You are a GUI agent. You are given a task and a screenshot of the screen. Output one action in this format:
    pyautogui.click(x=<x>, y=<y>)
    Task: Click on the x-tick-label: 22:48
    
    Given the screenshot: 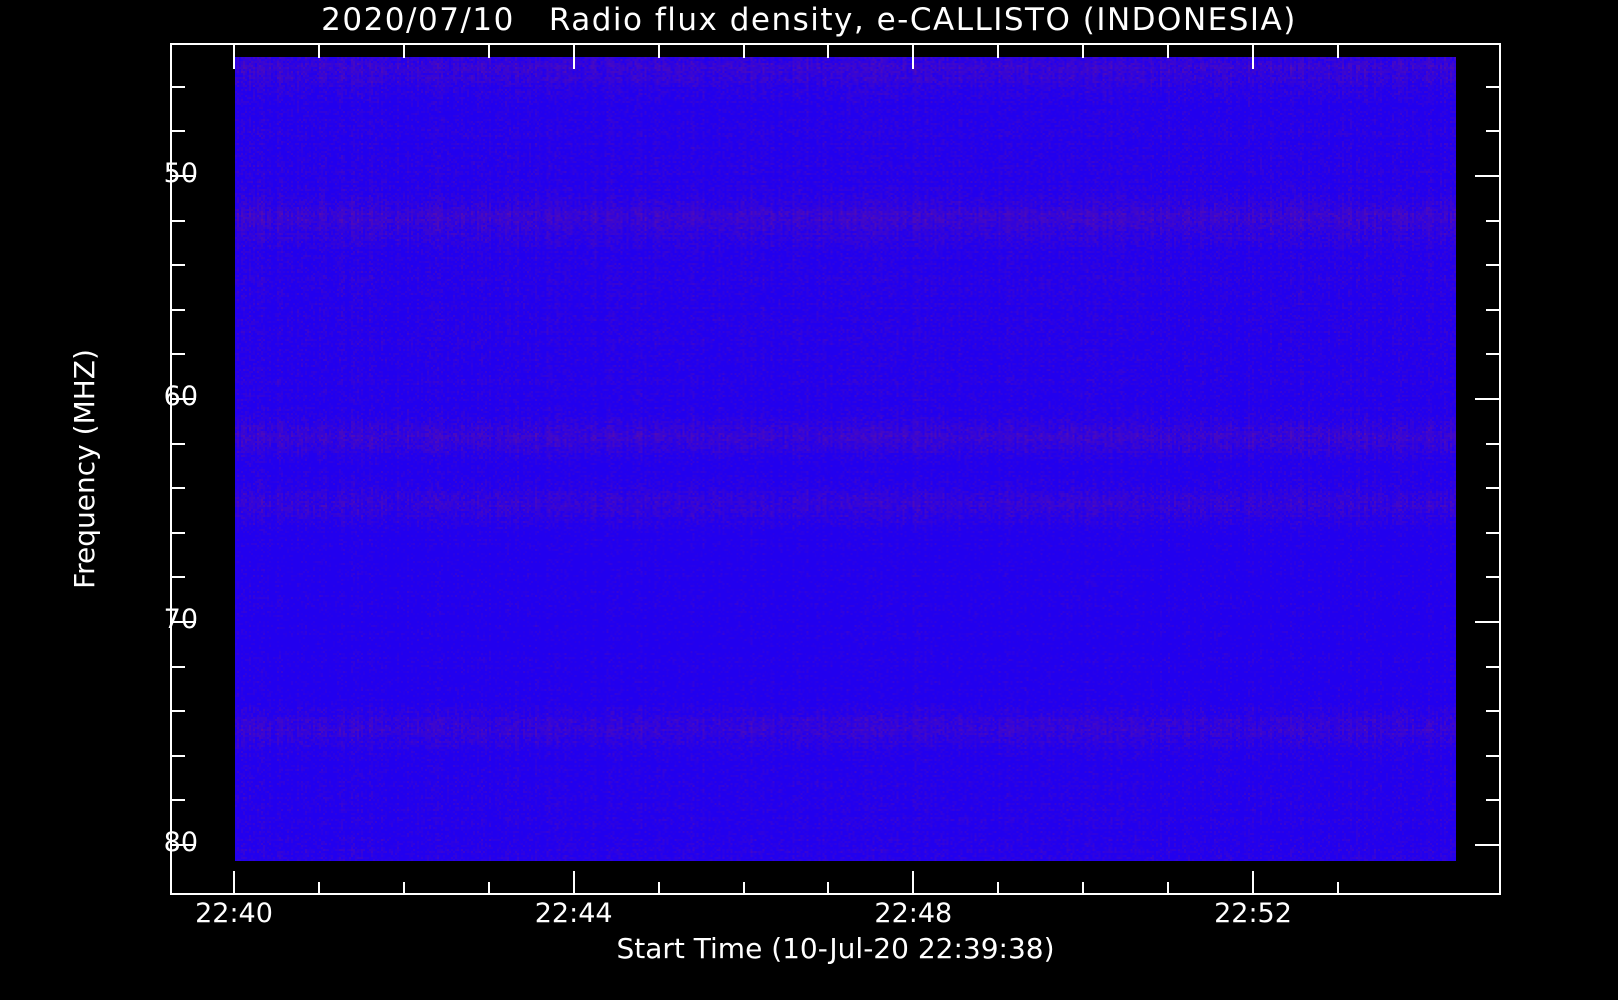 What is the action you would take?
    pyautogui.click(x=913, y=913)
    